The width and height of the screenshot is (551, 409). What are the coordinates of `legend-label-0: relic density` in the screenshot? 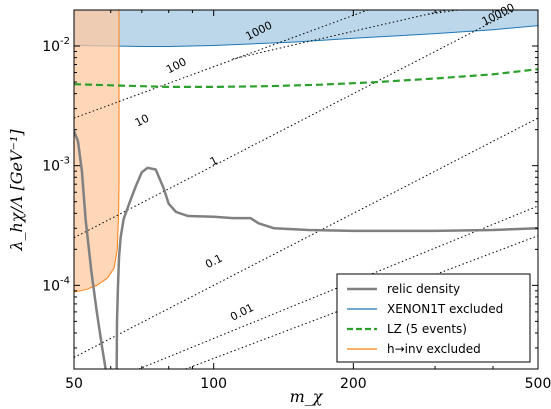 It's located at (423, 289).